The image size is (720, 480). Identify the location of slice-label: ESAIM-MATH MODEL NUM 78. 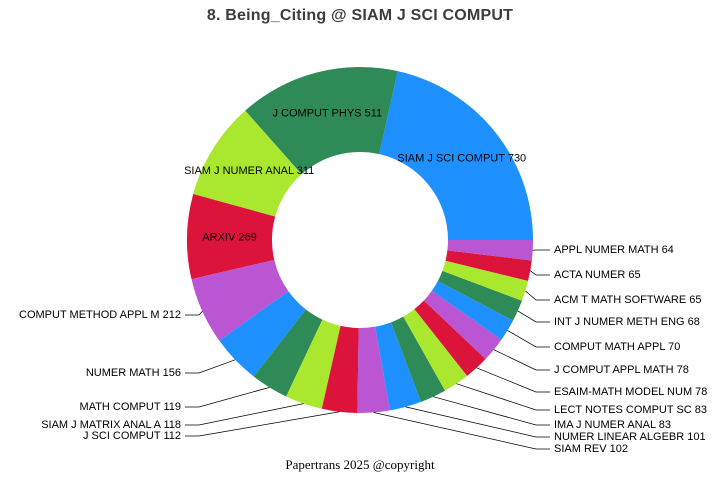
(630, 392).